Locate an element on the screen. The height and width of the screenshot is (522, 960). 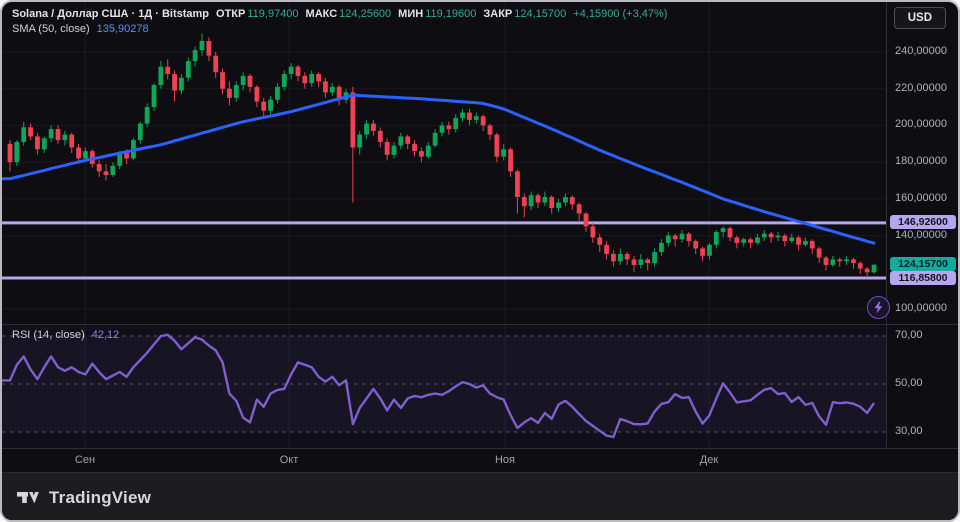
tradingview-logo-icon is located at coordinates (28, 498).